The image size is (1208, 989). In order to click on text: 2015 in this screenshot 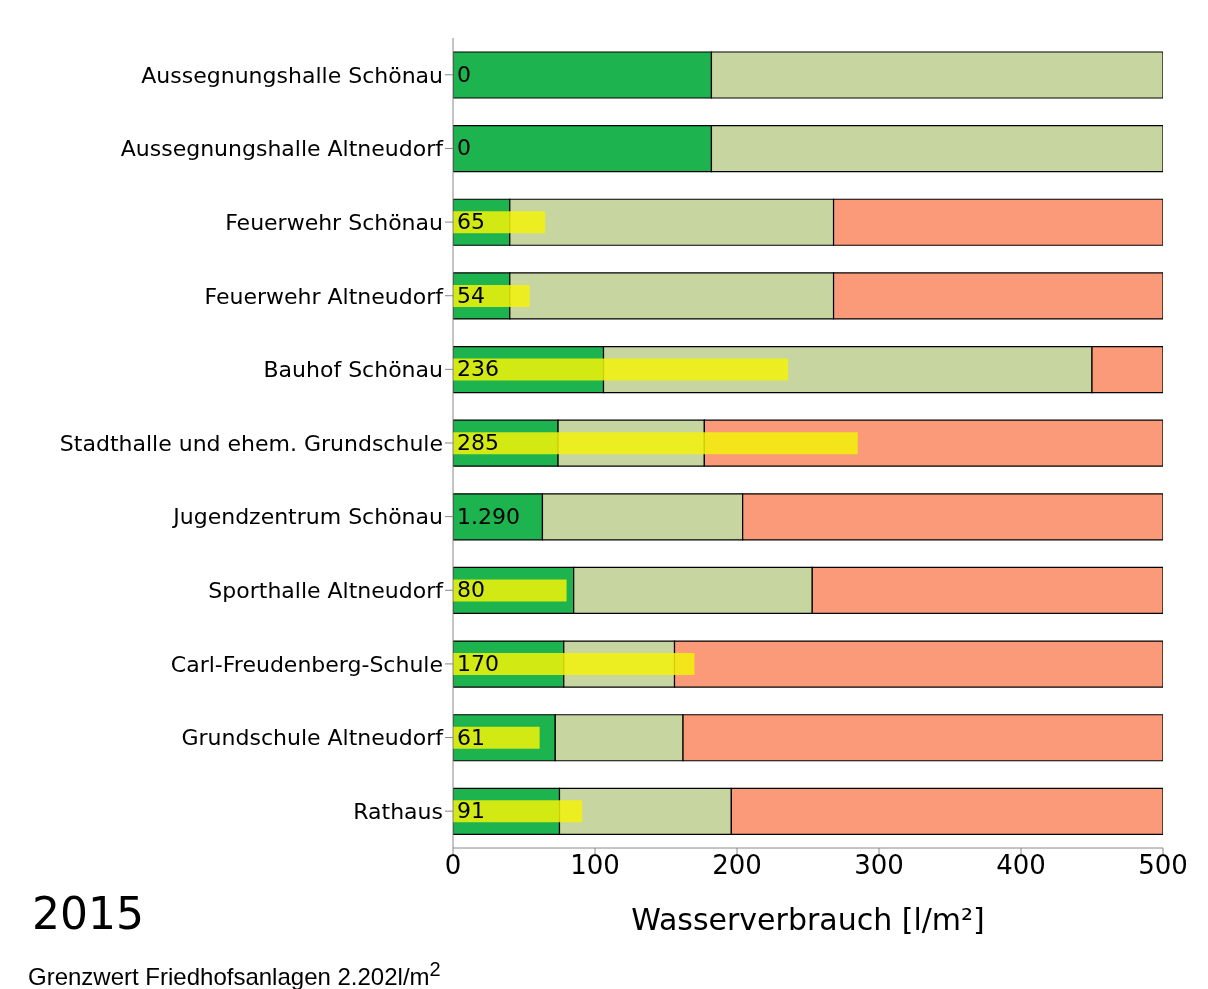, I will do `click(88, 913)`.